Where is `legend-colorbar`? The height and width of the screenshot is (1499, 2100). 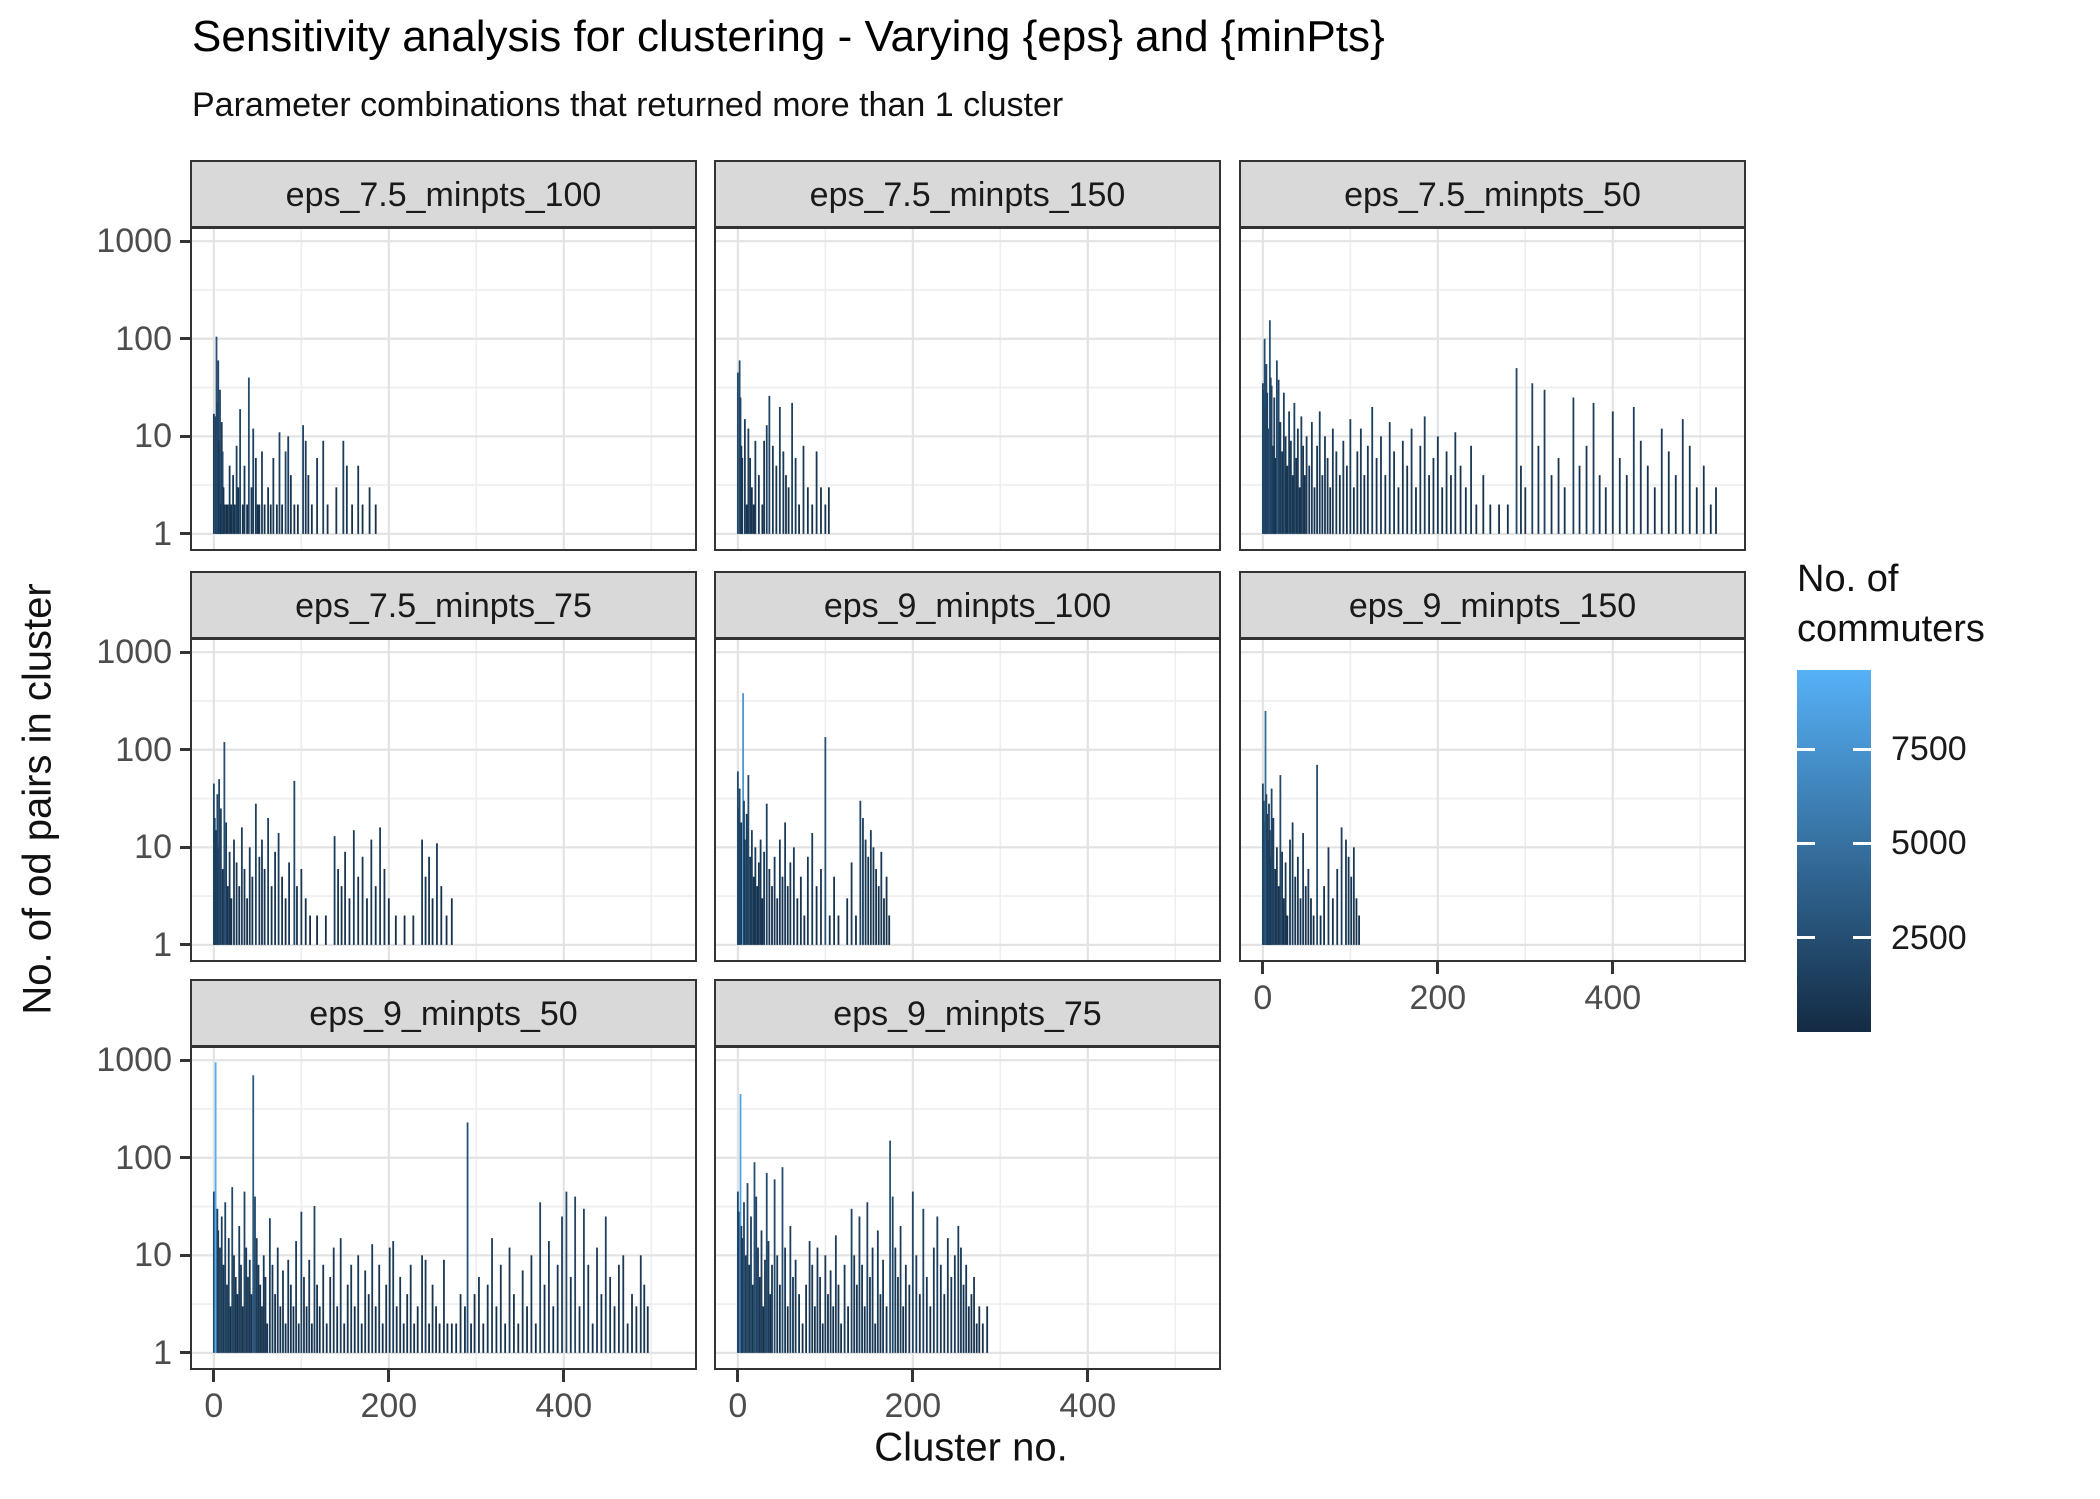 legend-colorbar is located at coordinates (1834, 851).